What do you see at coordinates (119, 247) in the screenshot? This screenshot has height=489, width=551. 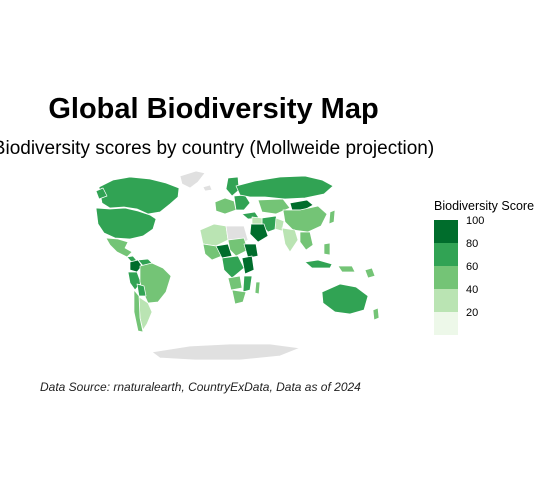 I see `country-mexico` at bounding box center [119, 247].